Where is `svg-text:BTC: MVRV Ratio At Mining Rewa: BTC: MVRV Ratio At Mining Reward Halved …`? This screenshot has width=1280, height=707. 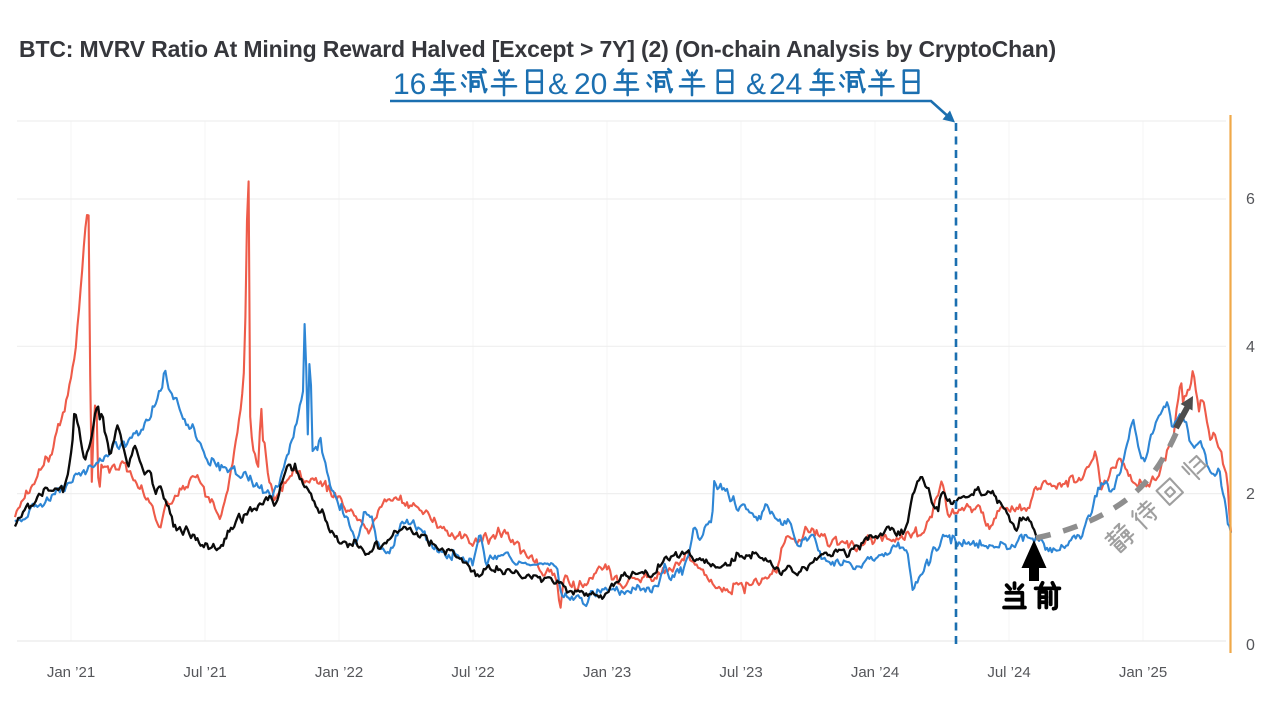
svg-text:BTC: MVRV Ratio At Mining Rewa: BTC: MVRV Ratio At Mining Reward Halved … is located at coordinates (537, 49).